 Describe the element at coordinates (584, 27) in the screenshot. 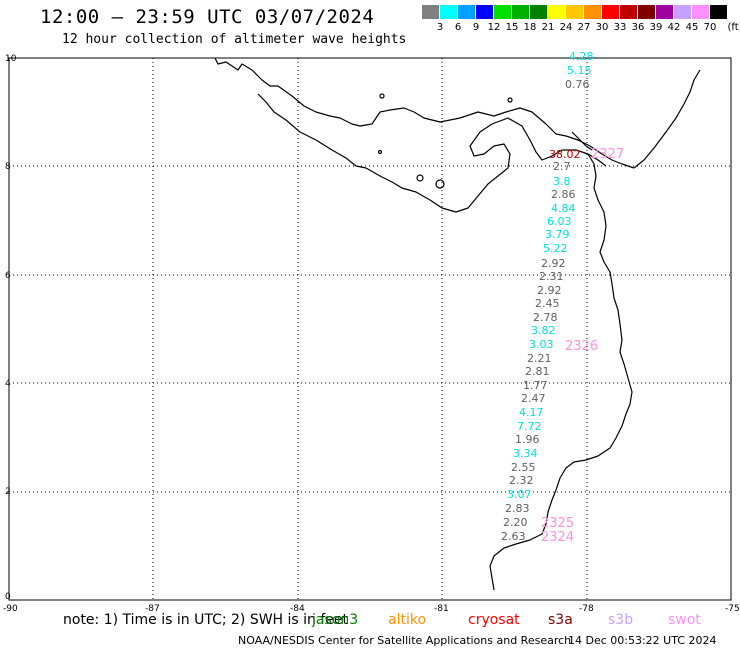

I see `legend-bin-label: 27` at that location.